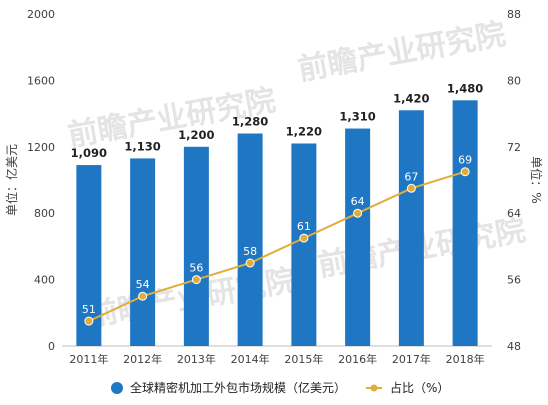 This screenshot has height=405, width=548. Describe the element at coordinates (358, 201) in the screenshot. I see `line-value-label: 64` at that location.